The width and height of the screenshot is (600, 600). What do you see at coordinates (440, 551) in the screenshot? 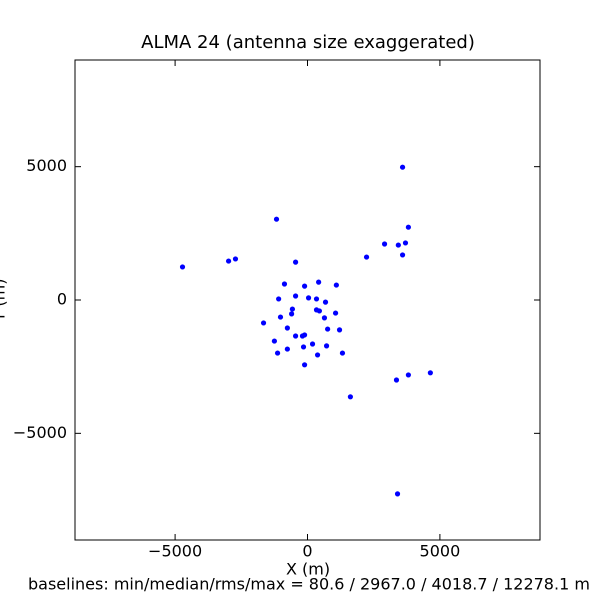
I see `x-tick-label: 5000` at bounding box center [440, 551].